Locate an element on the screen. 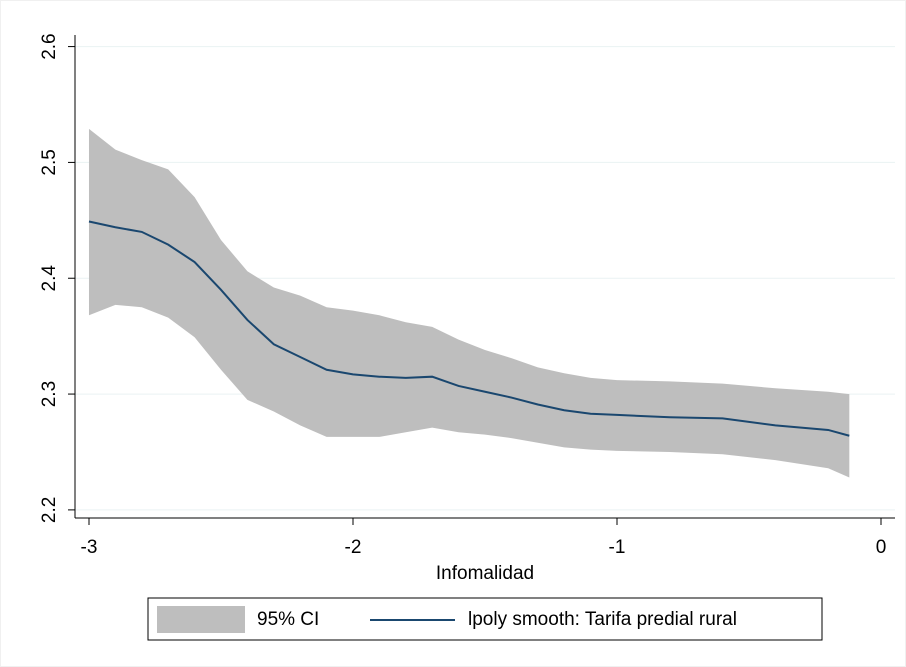 The width and height of the screenshot is (906, 667). x-axis-label: Infomalidad is located at coordinates (485, 573).